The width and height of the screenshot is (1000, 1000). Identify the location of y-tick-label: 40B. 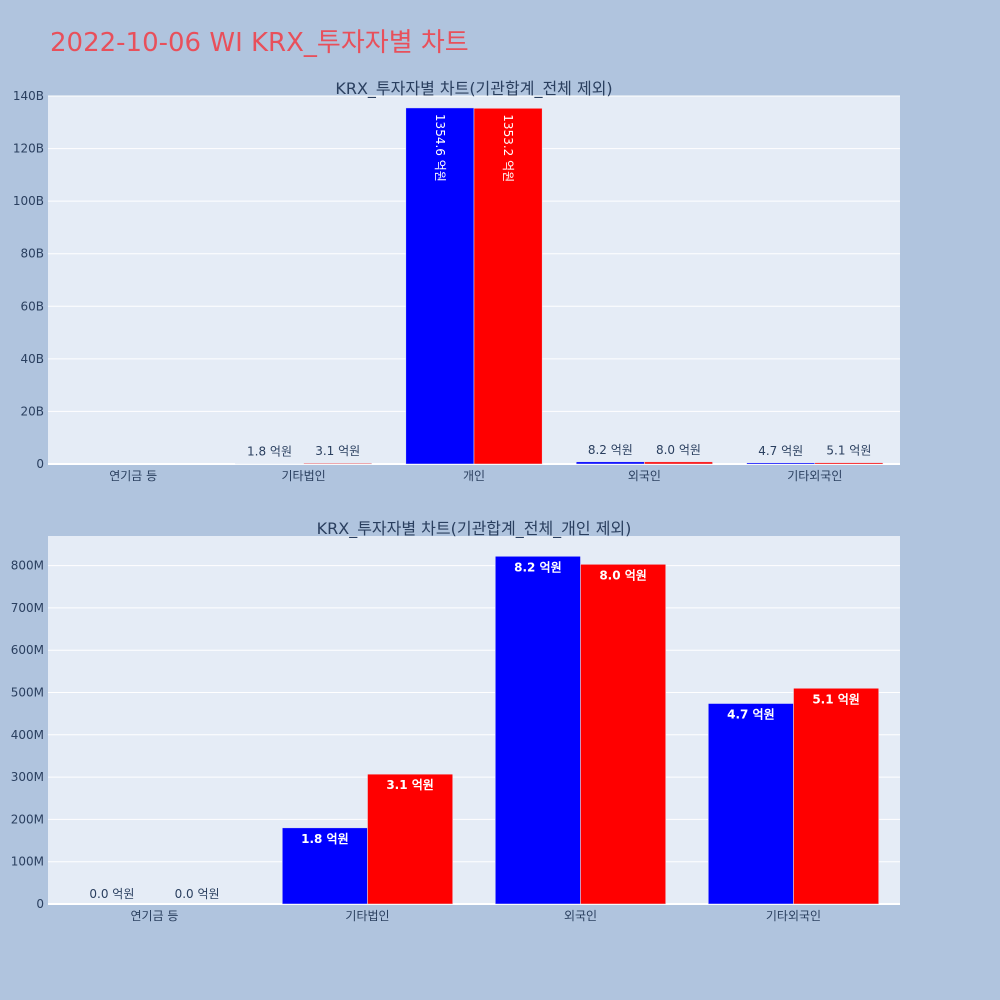
(32, 359).